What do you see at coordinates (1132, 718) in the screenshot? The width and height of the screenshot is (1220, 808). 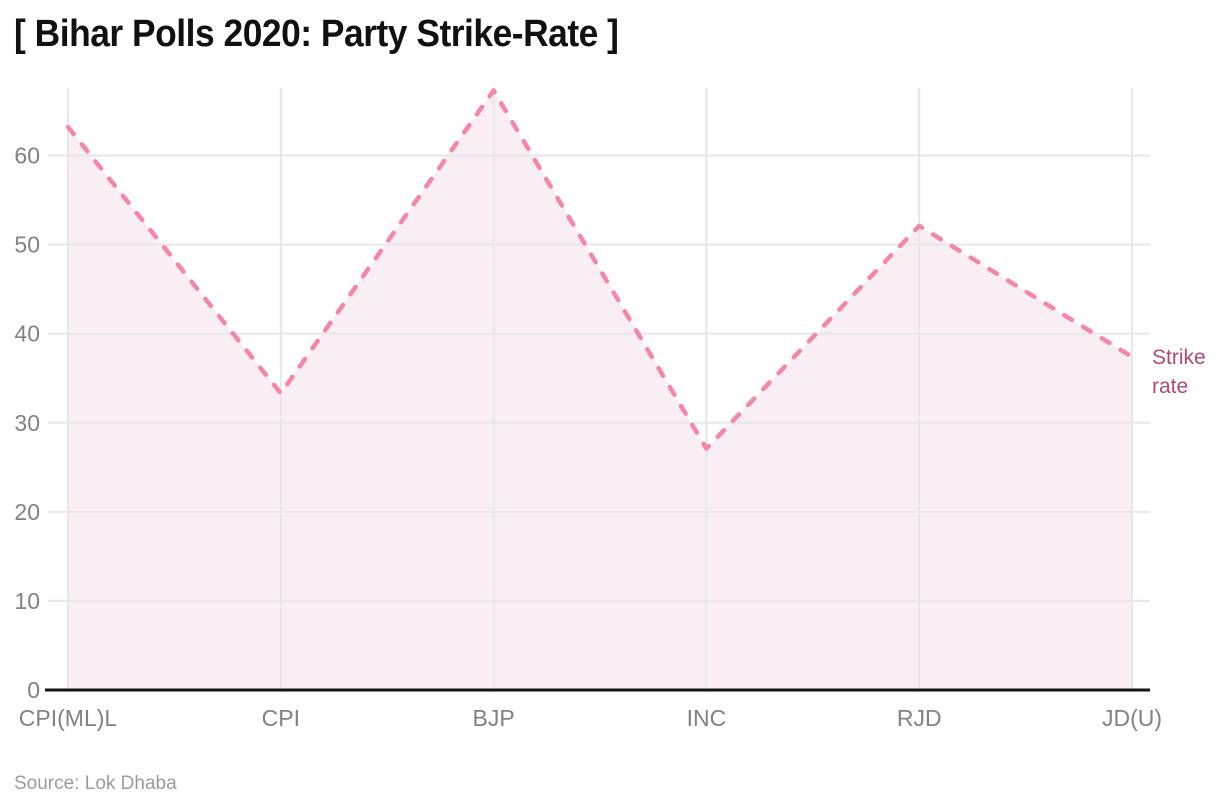 I see `x-axis-label: JD(U)` at bounding box center [1132, 718].